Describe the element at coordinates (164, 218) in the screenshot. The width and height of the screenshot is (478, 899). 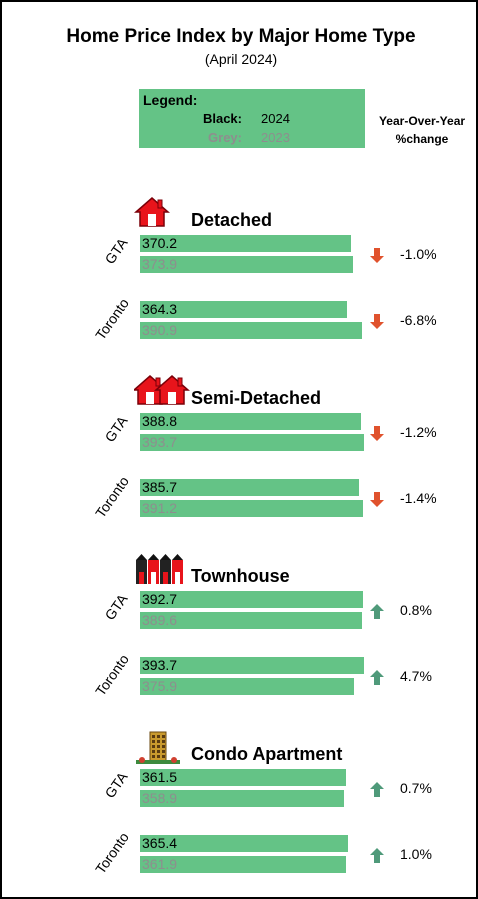
I see `house-icon` at that location.